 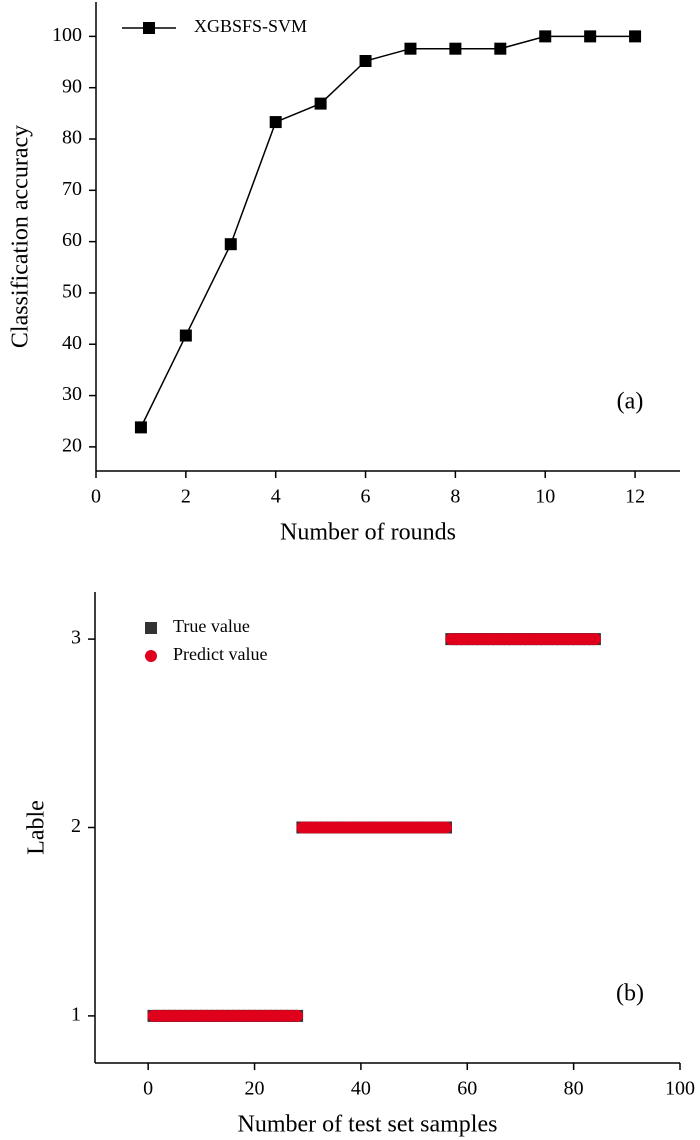 I want to click on x-axis-label: Number of test set samples, so click(x=368, y=1125).